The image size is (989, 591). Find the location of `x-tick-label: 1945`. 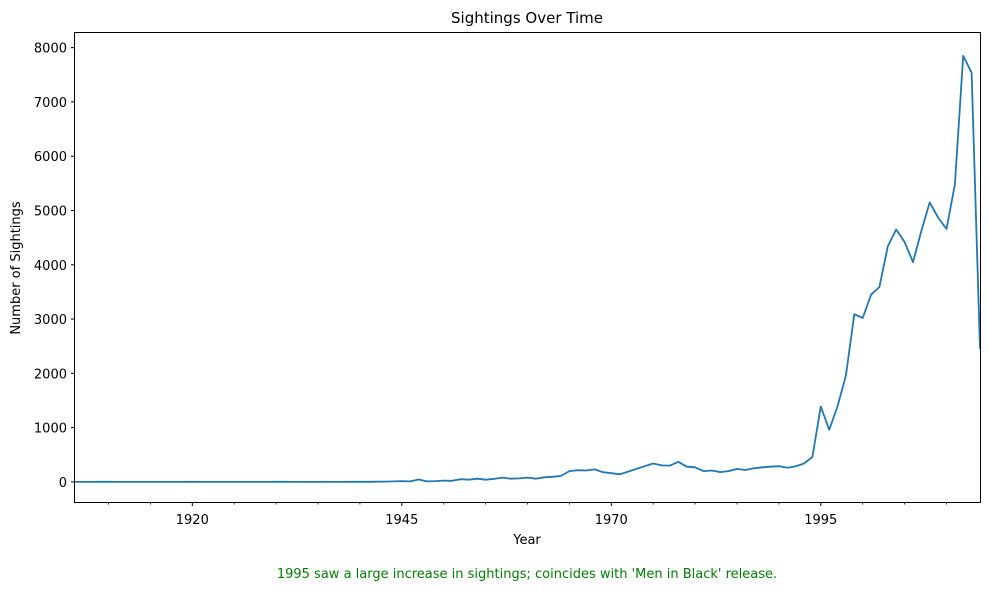

x-tick-label: 1945 is located at coordinates (401, 520).